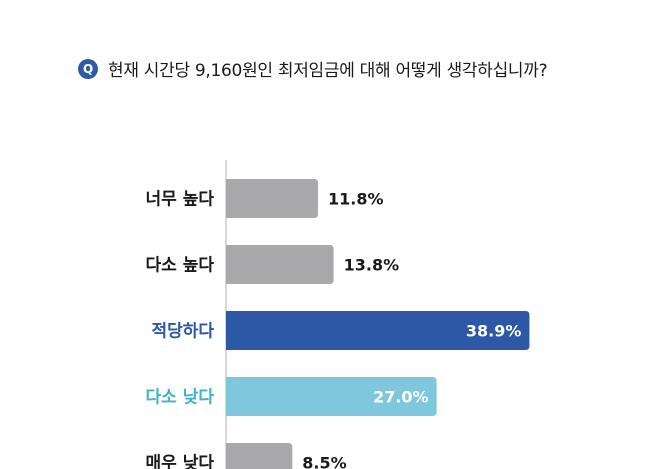  I want to click on category-label-0: 너무 높다, so click(180, 200).